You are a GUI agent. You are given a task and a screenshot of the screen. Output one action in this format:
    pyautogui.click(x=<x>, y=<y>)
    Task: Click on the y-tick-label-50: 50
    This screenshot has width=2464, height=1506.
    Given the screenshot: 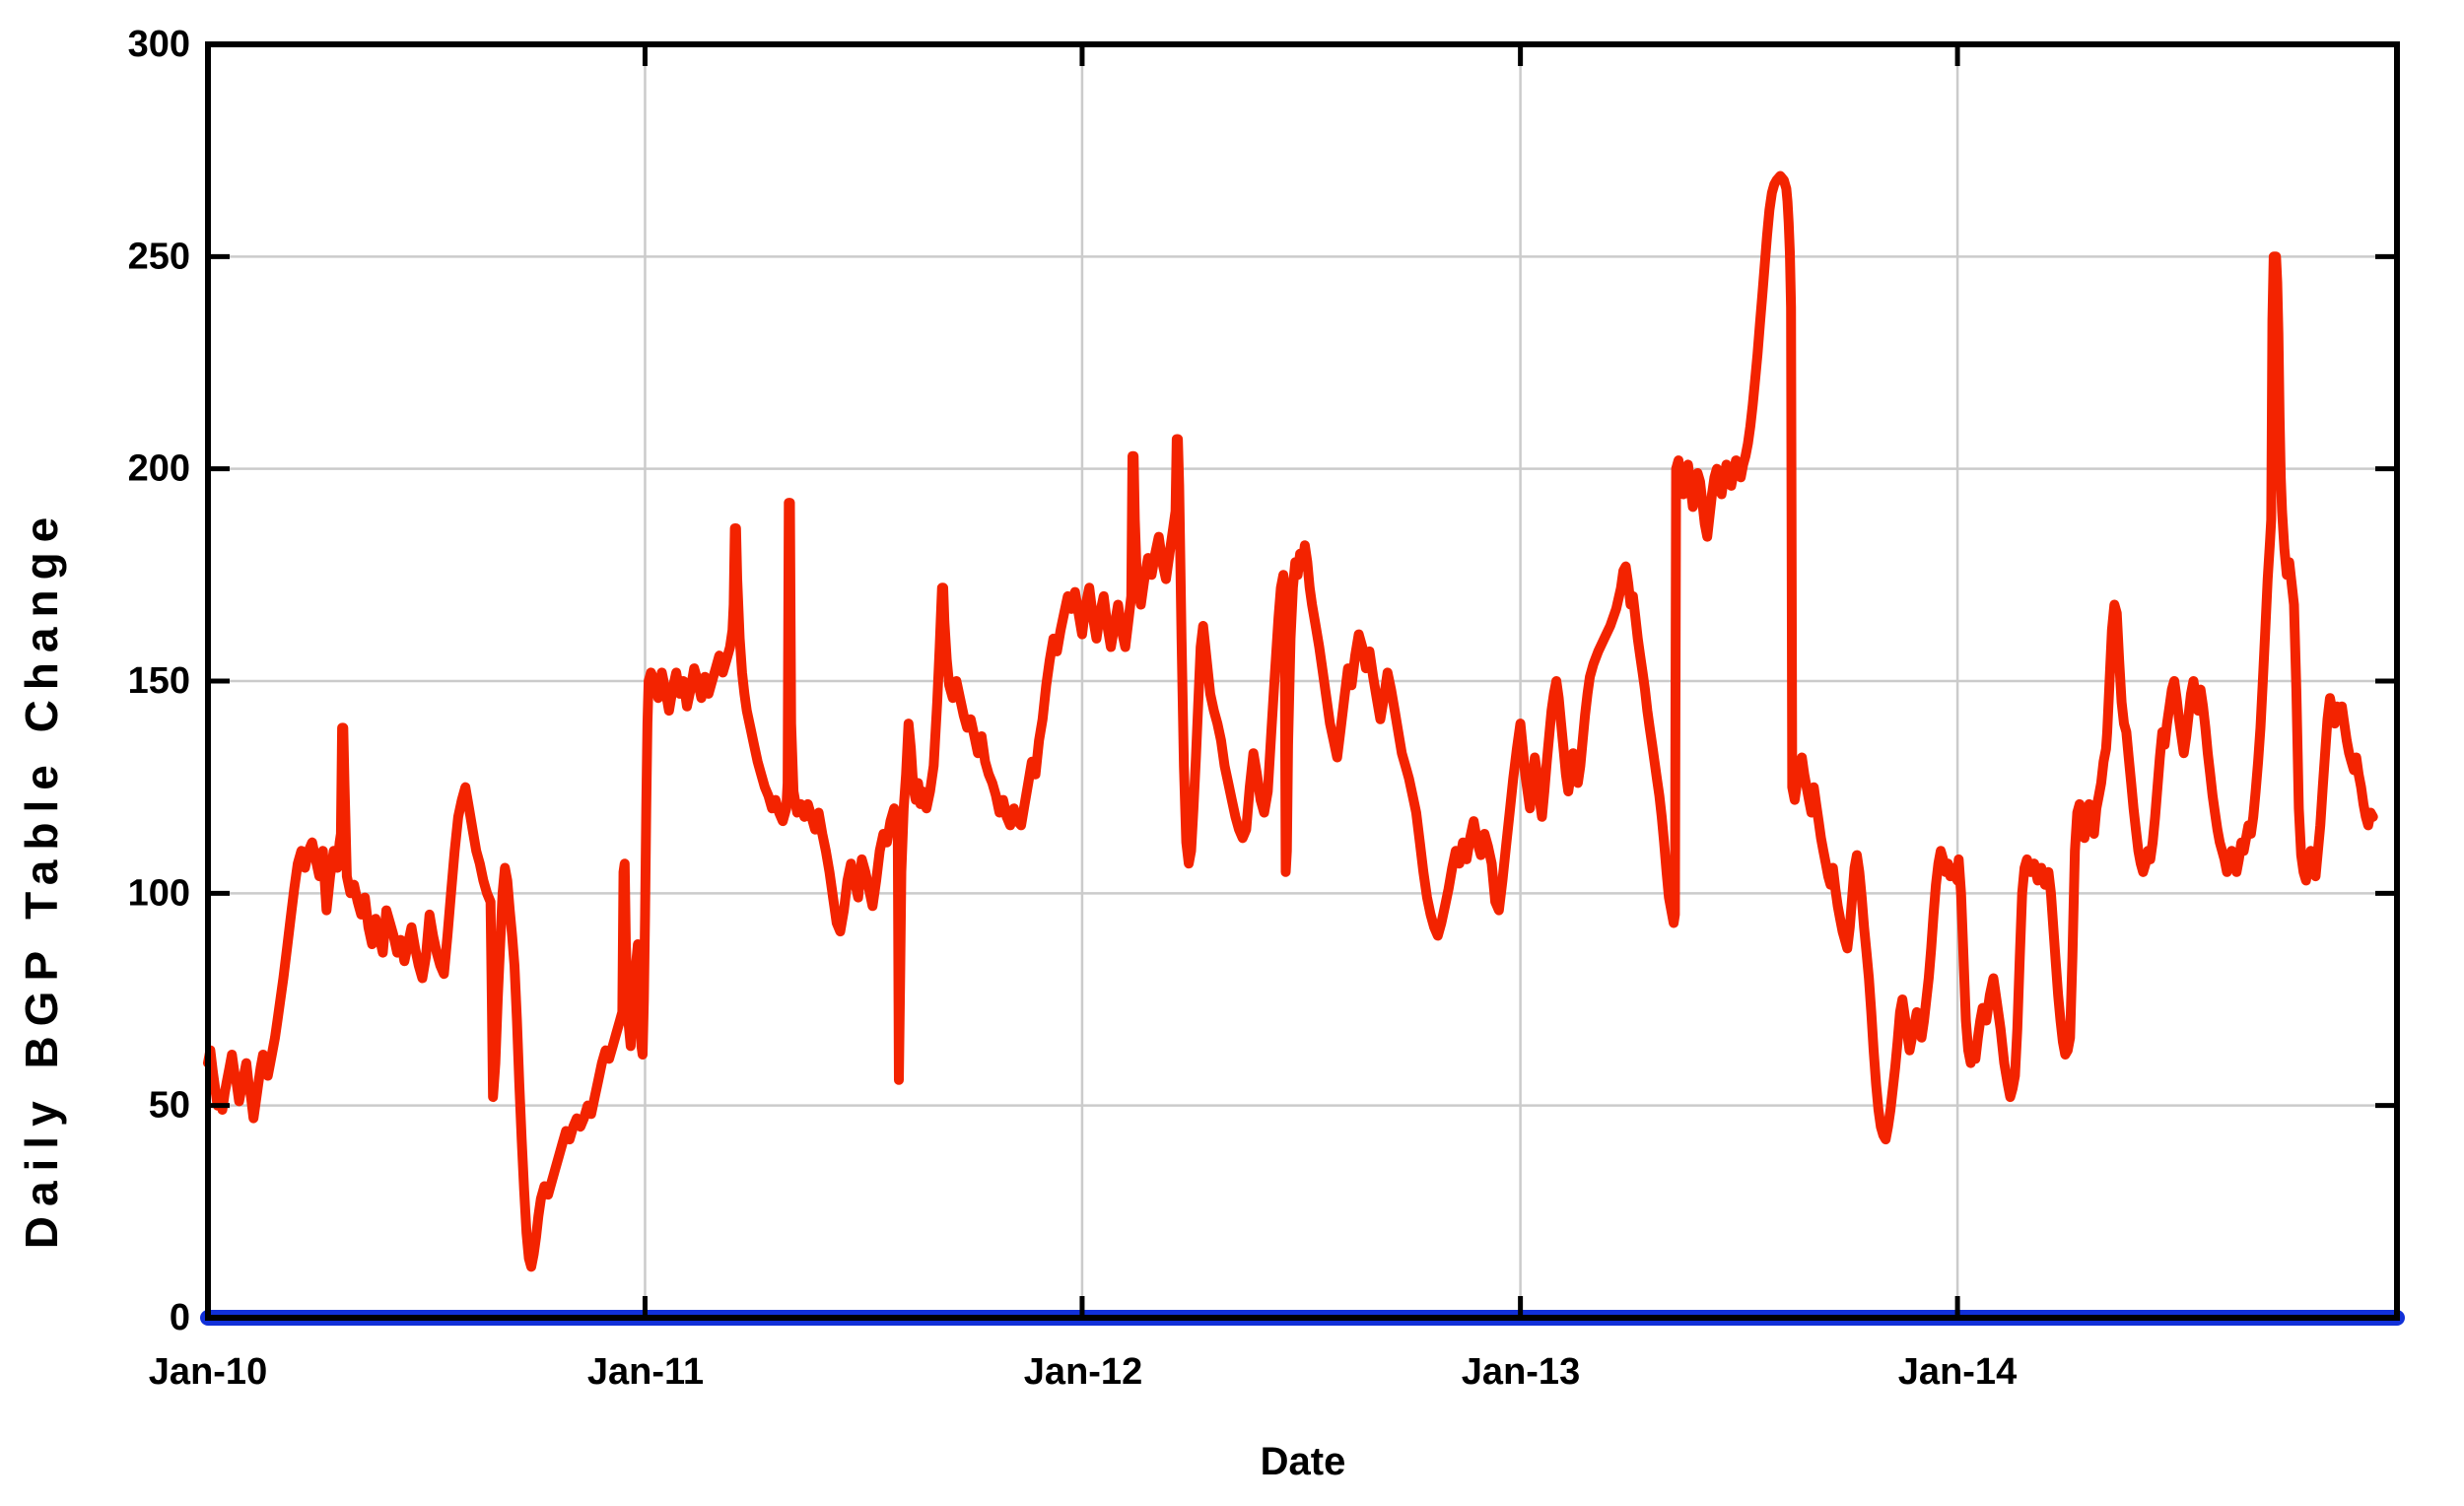 What is the action you would take?
    pyautogui.click(x=169, y=1106)
    